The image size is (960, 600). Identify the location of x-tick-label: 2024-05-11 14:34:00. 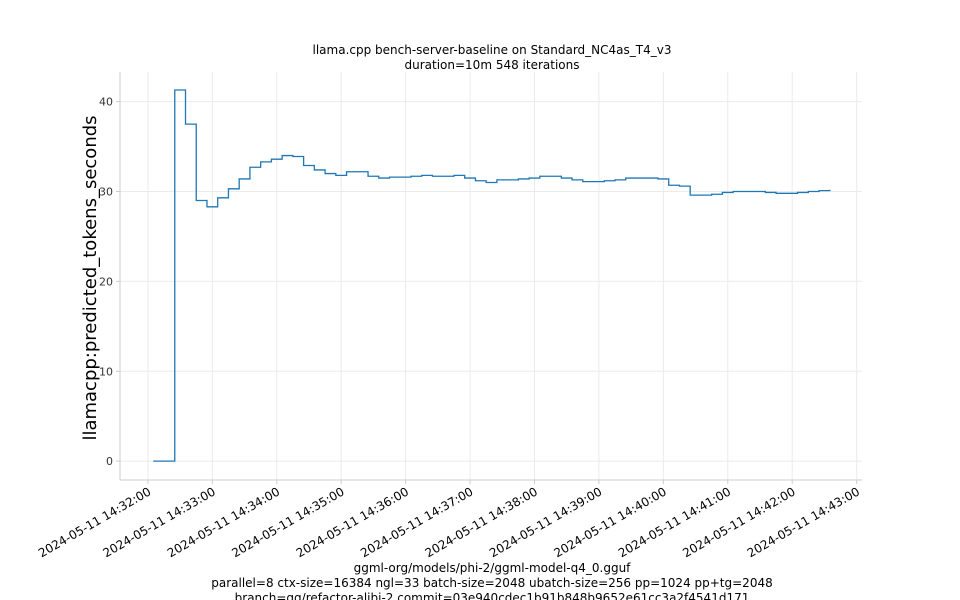
(223, 522).